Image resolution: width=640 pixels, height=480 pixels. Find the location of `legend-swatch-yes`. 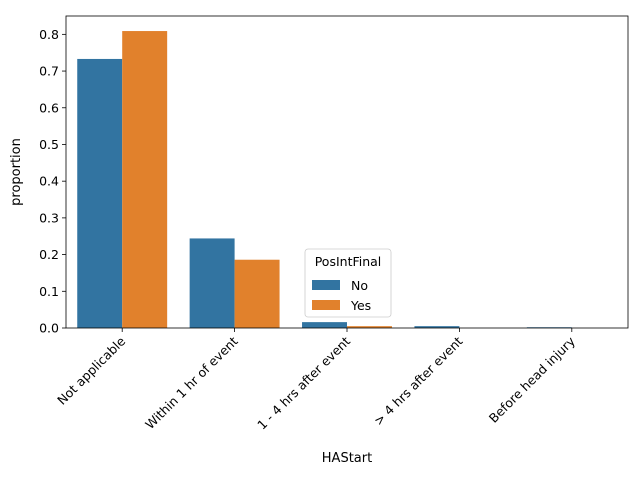

legend-swatch-yes is located at coordinates (326, 305).